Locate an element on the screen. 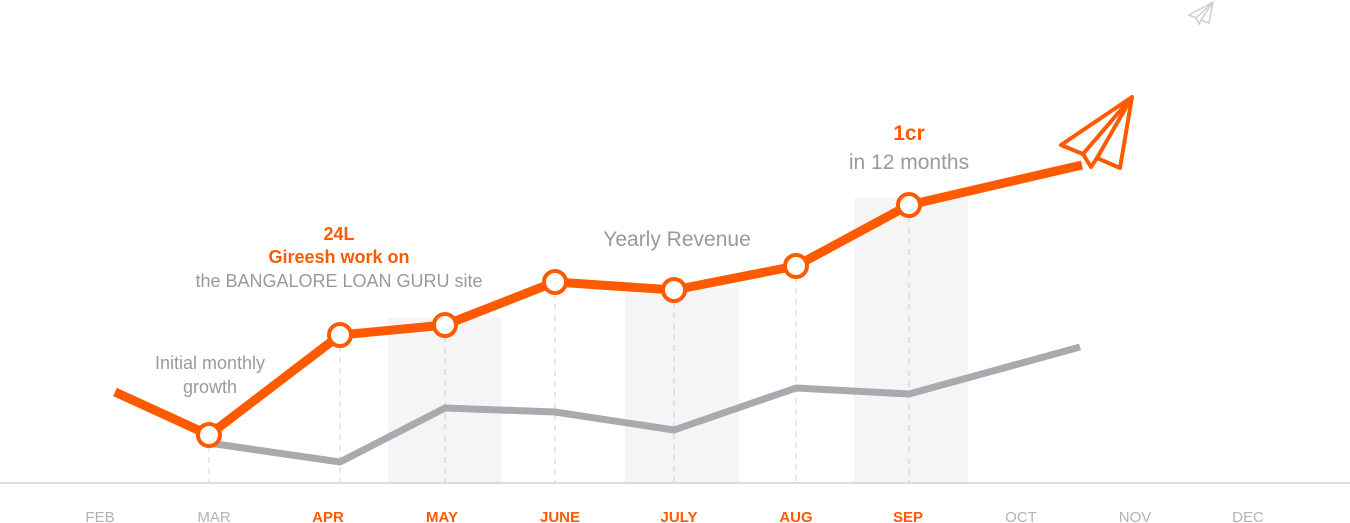 This screenshot has width=1350, height=523. x-tick-label: NOV is located at coordinates (1135, 516).